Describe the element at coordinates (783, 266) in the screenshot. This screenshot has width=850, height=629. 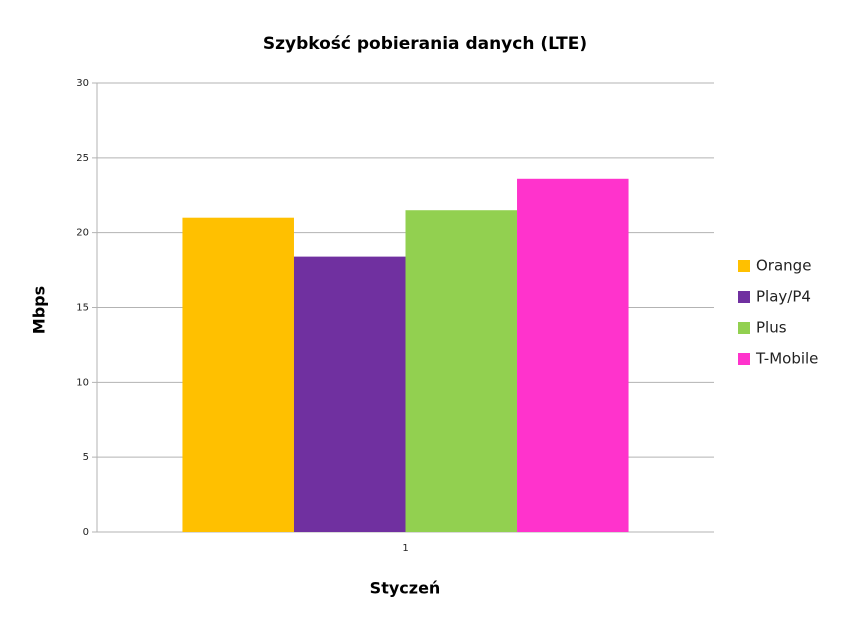
I see `legend-label: Orange` at that location.